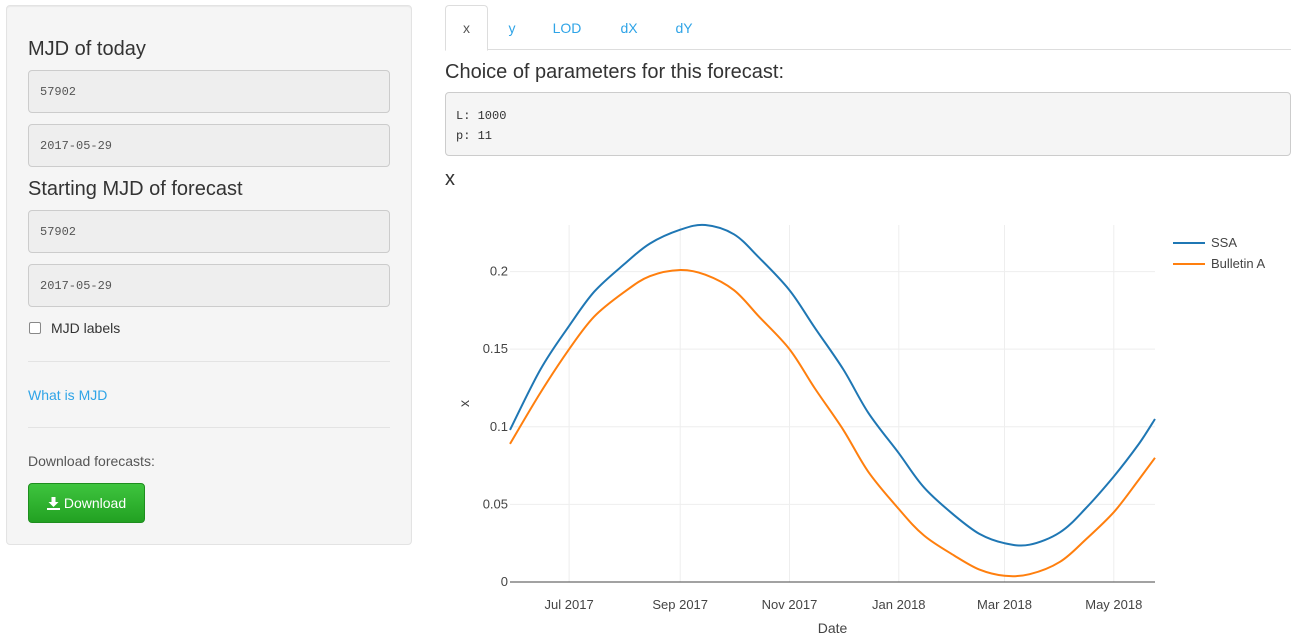  I want to click on y-tick-label: 0.1, so click(499, 426).